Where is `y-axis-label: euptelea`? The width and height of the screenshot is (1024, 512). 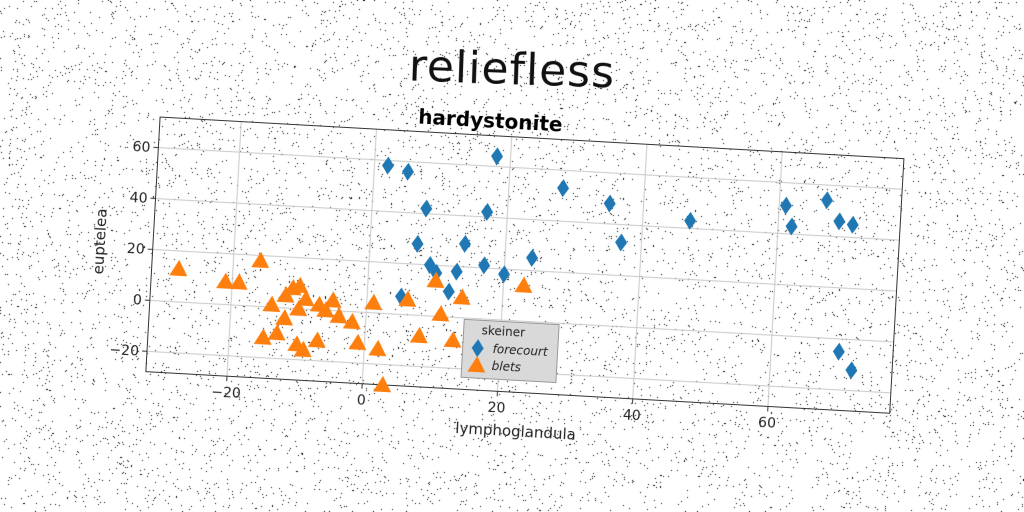
y-axis-label: euptelea is located at coordinates (100, 241).